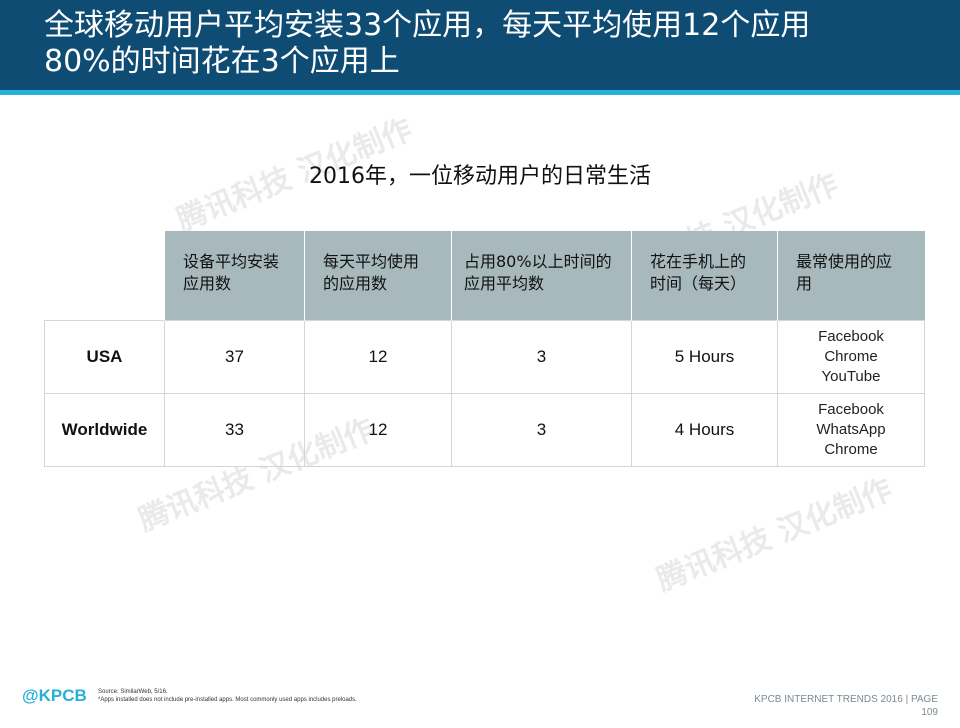 This screenshot has height=728, width=960. What do you see at coordinates (851, 376) in the screenshot?
I see `app-name: YouTube` at bounding box center [851, 376].